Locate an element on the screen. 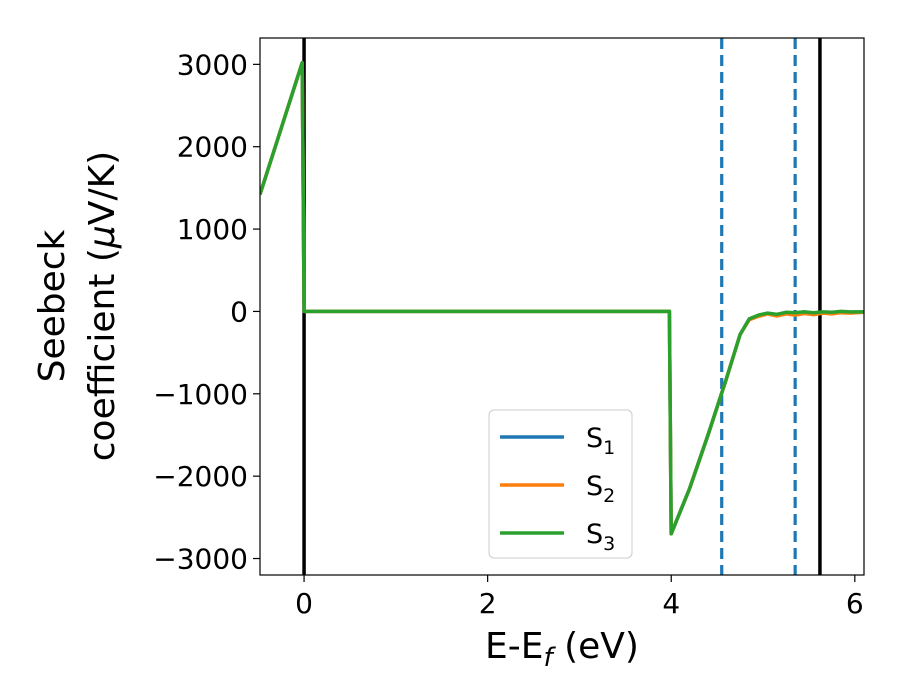 This screenshot has height=700, width=900. legend-label-1: S1 is located at coordinates (600, 441).